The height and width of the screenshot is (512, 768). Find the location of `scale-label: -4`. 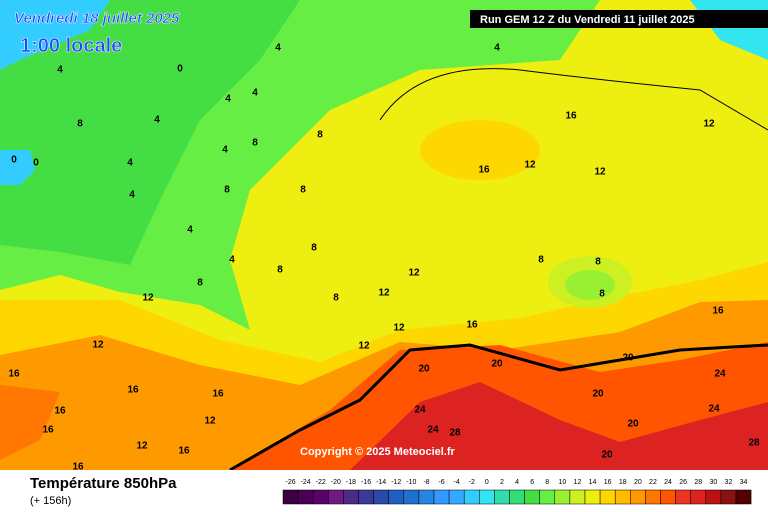

scale-label: -4 is located at coordinates (457, 482).